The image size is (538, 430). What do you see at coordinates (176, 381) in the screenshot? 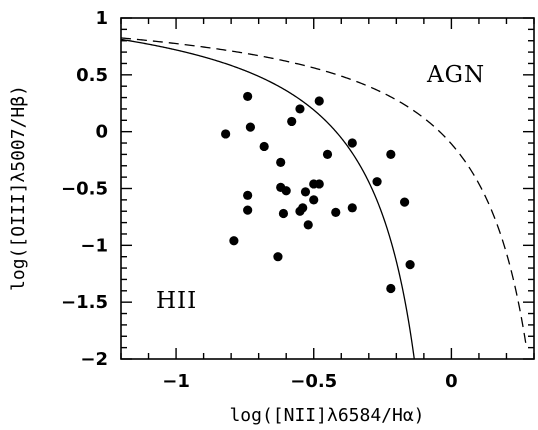
I see `x-tick-label: −1` at bounding box center [176, 381].